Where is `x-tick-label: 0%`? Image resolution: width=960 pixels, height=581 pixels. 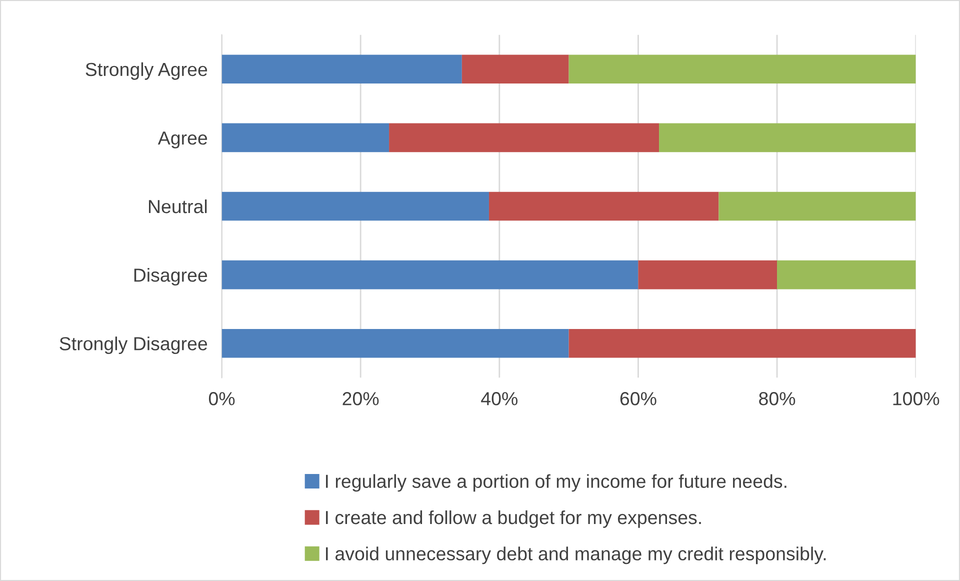
x-tick-label: 0% is located at coordinates (221, 399).